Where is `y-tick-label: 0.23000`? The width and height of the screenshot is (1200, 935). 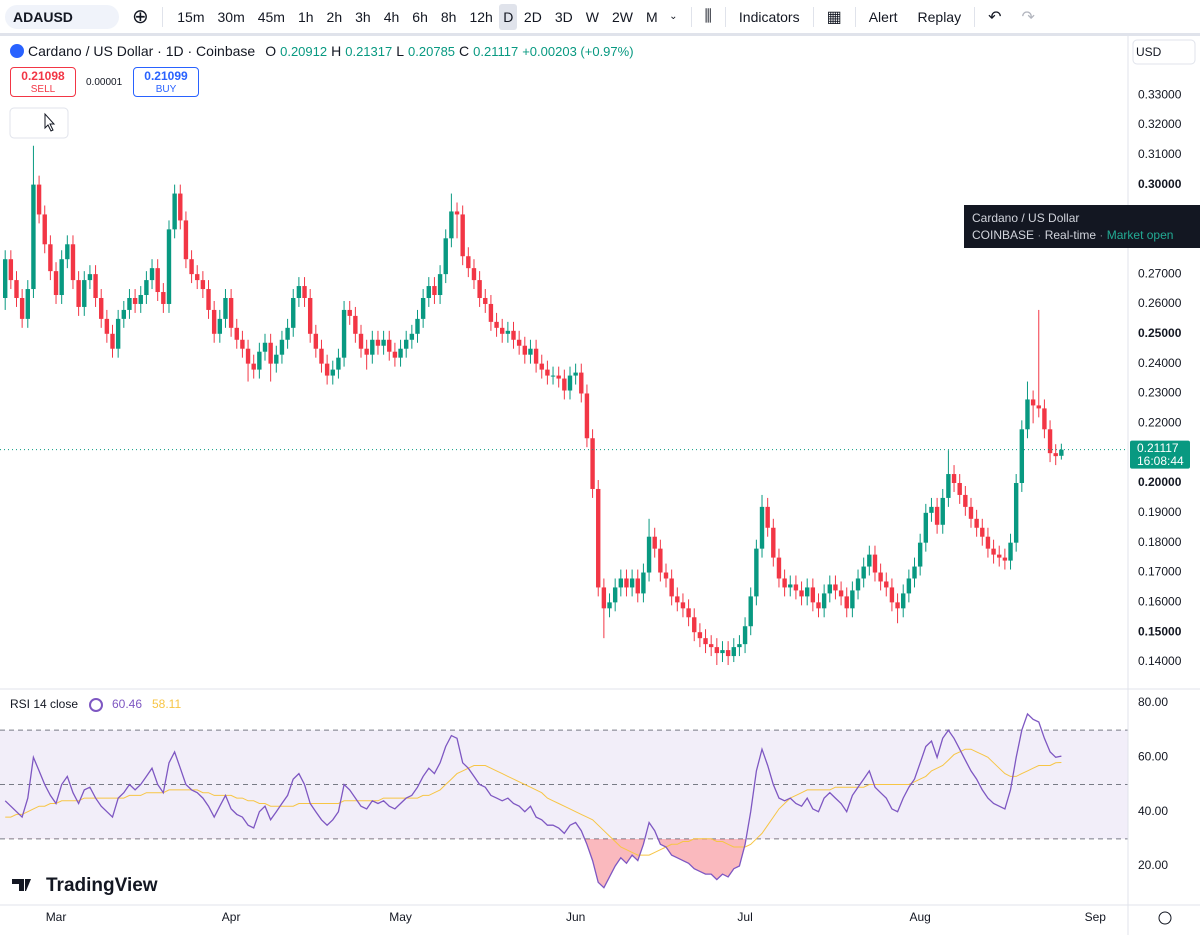 y-tick-label: 0.23000 is located at coordinates (1160, 393).